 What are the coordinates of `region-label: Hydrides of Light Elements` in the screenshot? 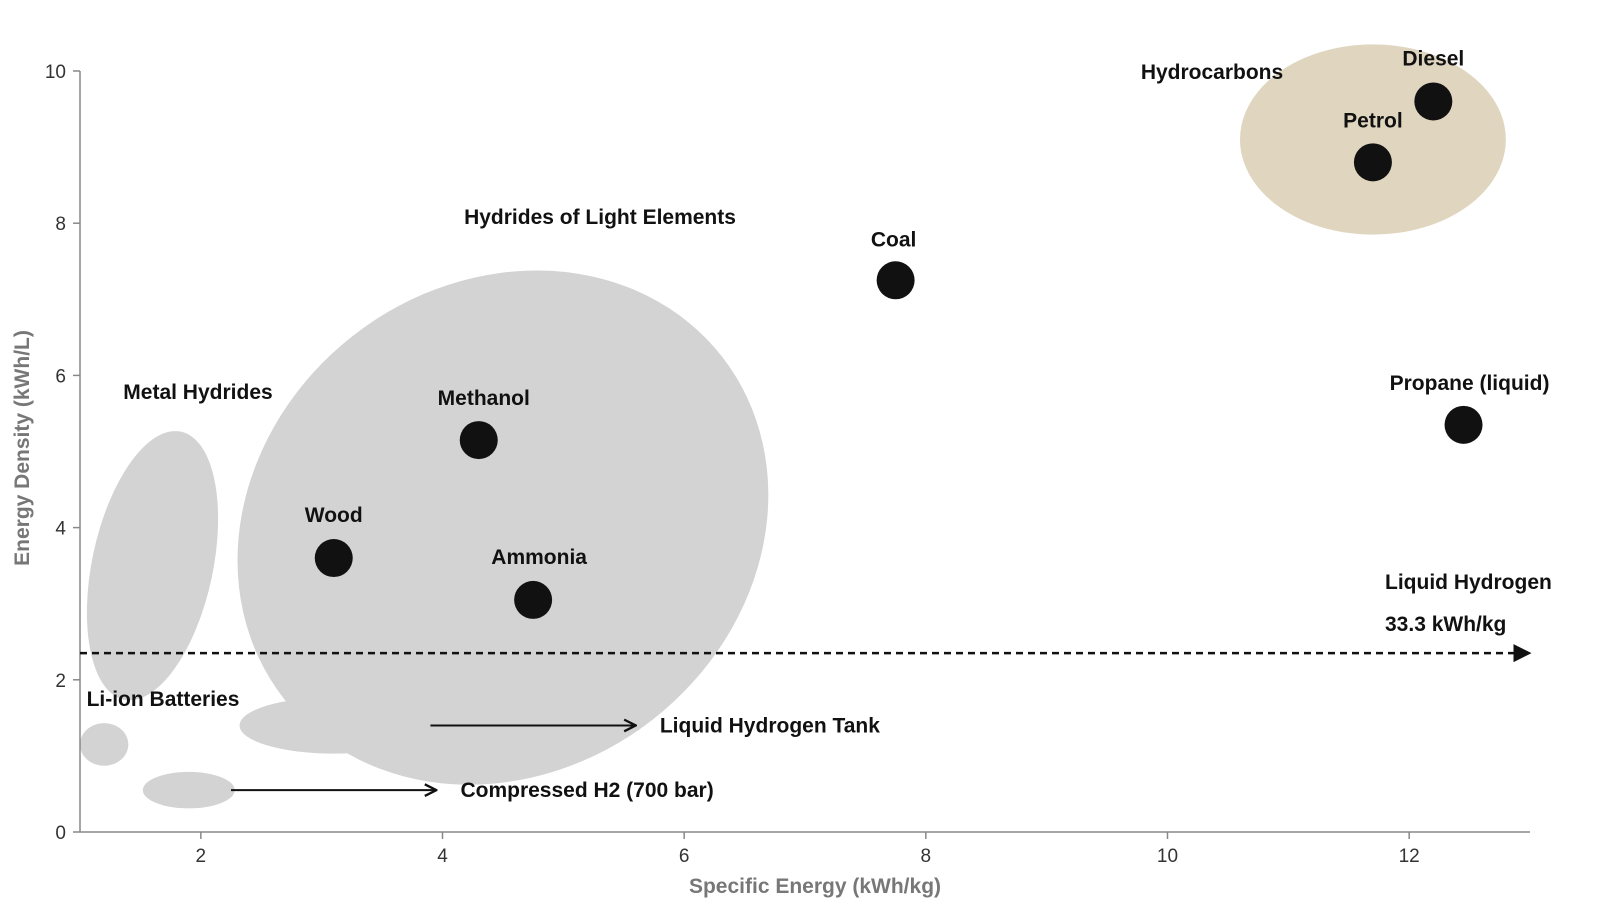 It's located at (600, 217).